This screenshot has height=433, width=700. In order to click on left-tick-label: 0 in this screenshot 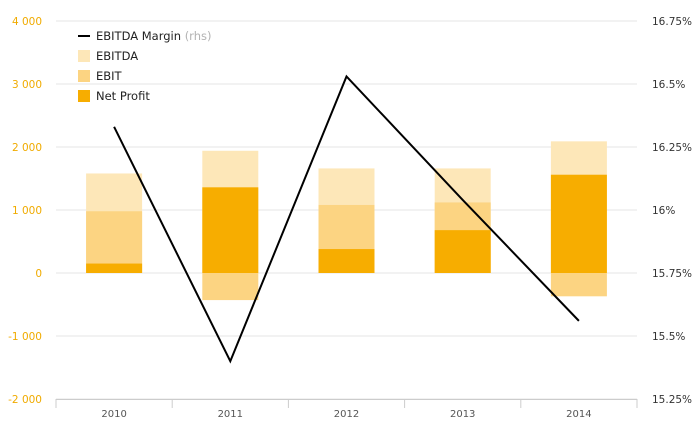, I will do `click(38, 274)`.